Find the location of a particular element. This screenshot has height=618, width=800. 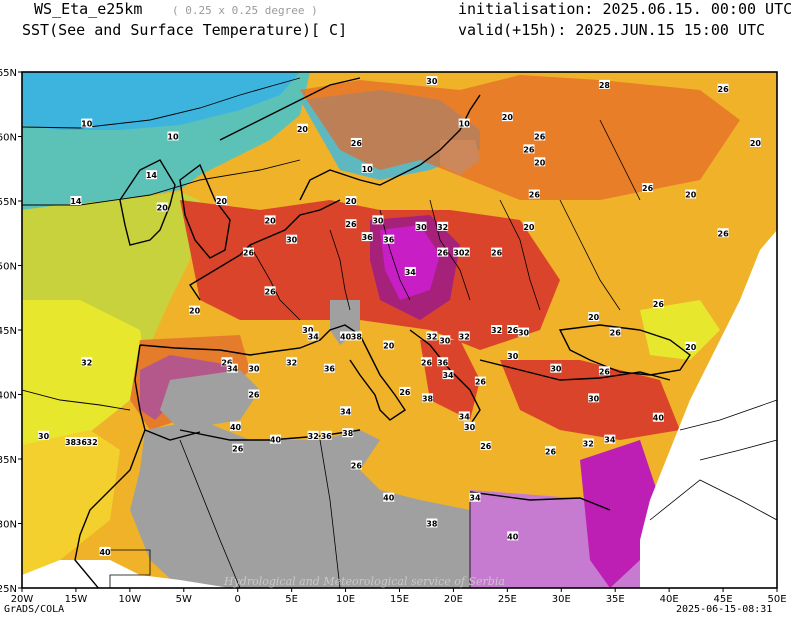

balkans-hot is located at coordinates (450, 380).